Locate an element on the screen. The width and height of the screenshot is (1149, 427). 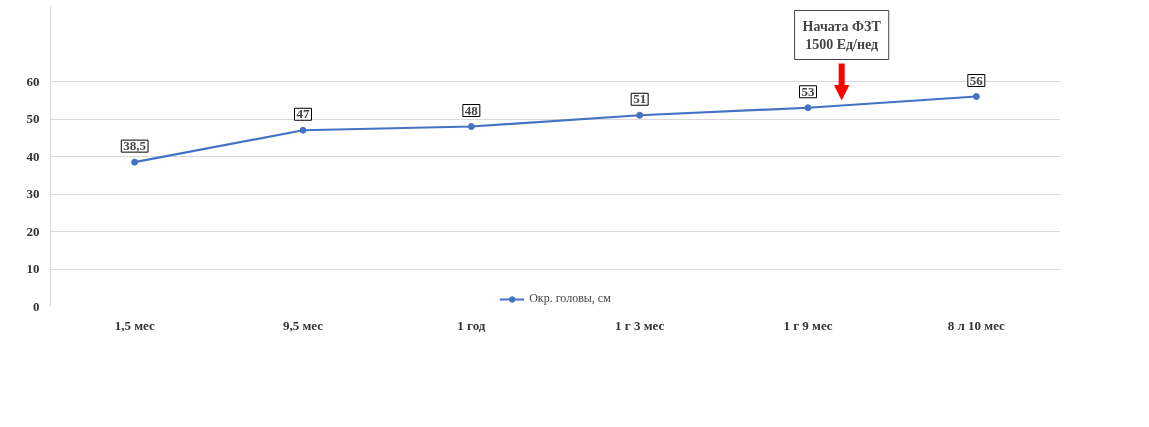
x-tick-label: 8 л 10 мес is located at coordinates (976, 325).